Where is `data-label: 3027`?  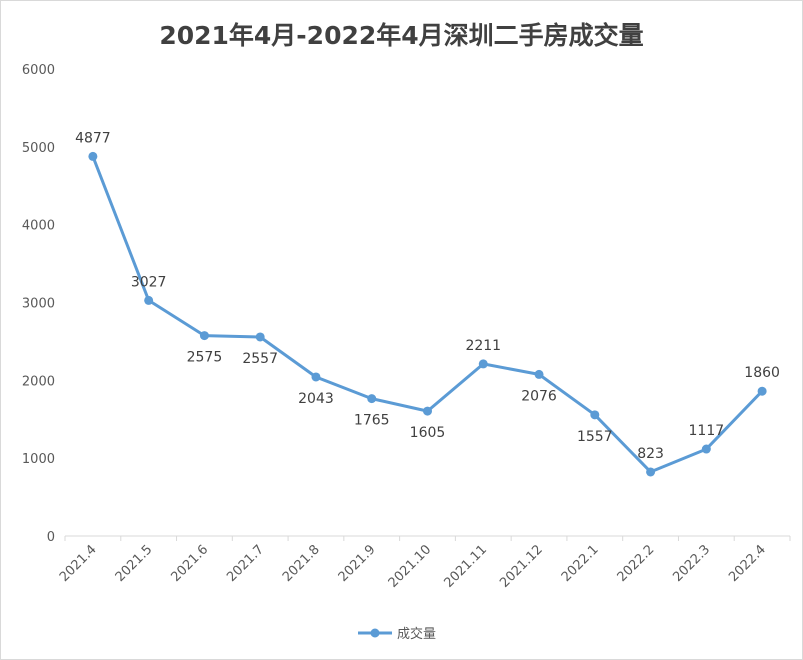
data-label: 3027 is located at coordinates (149, 282).